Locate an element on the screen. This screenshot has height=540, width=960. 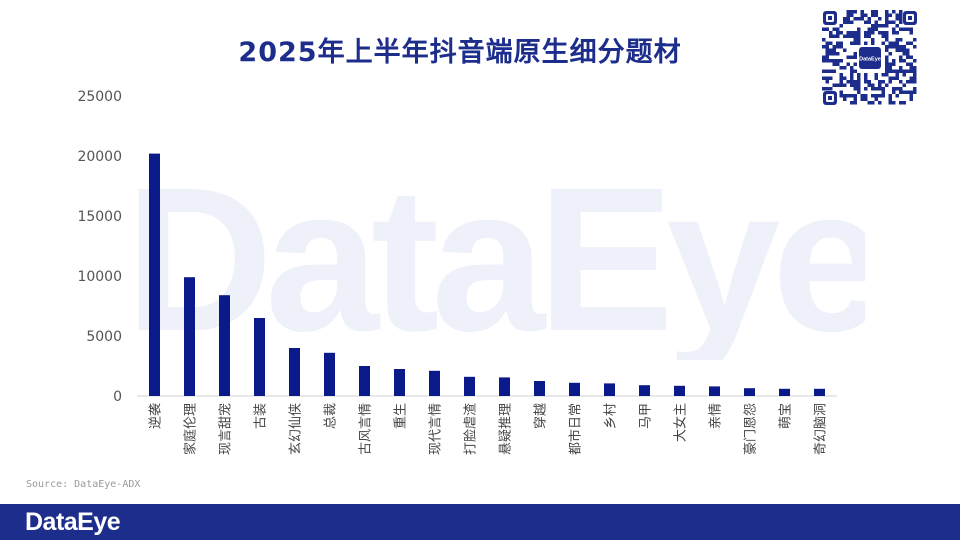
x-tick-label: 总裁 is located at coordinates (331, 416).